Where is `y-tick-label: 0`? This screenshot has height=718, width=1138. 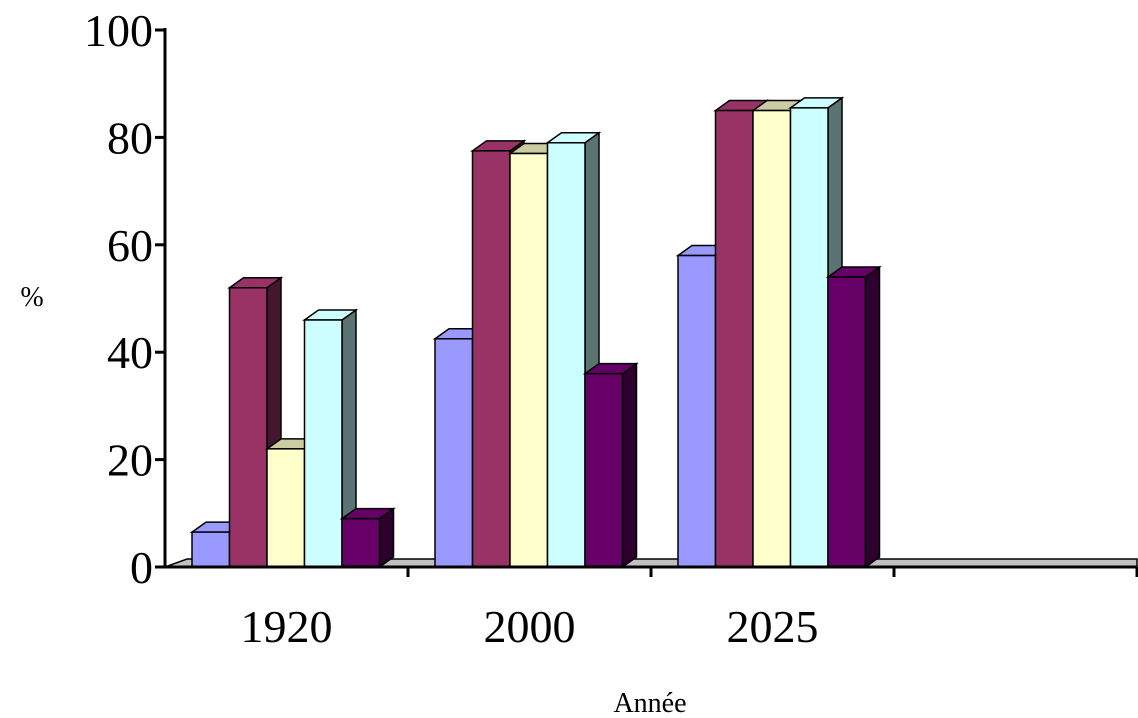
y-tick-label: 0 is located at coordinates (141, 567).